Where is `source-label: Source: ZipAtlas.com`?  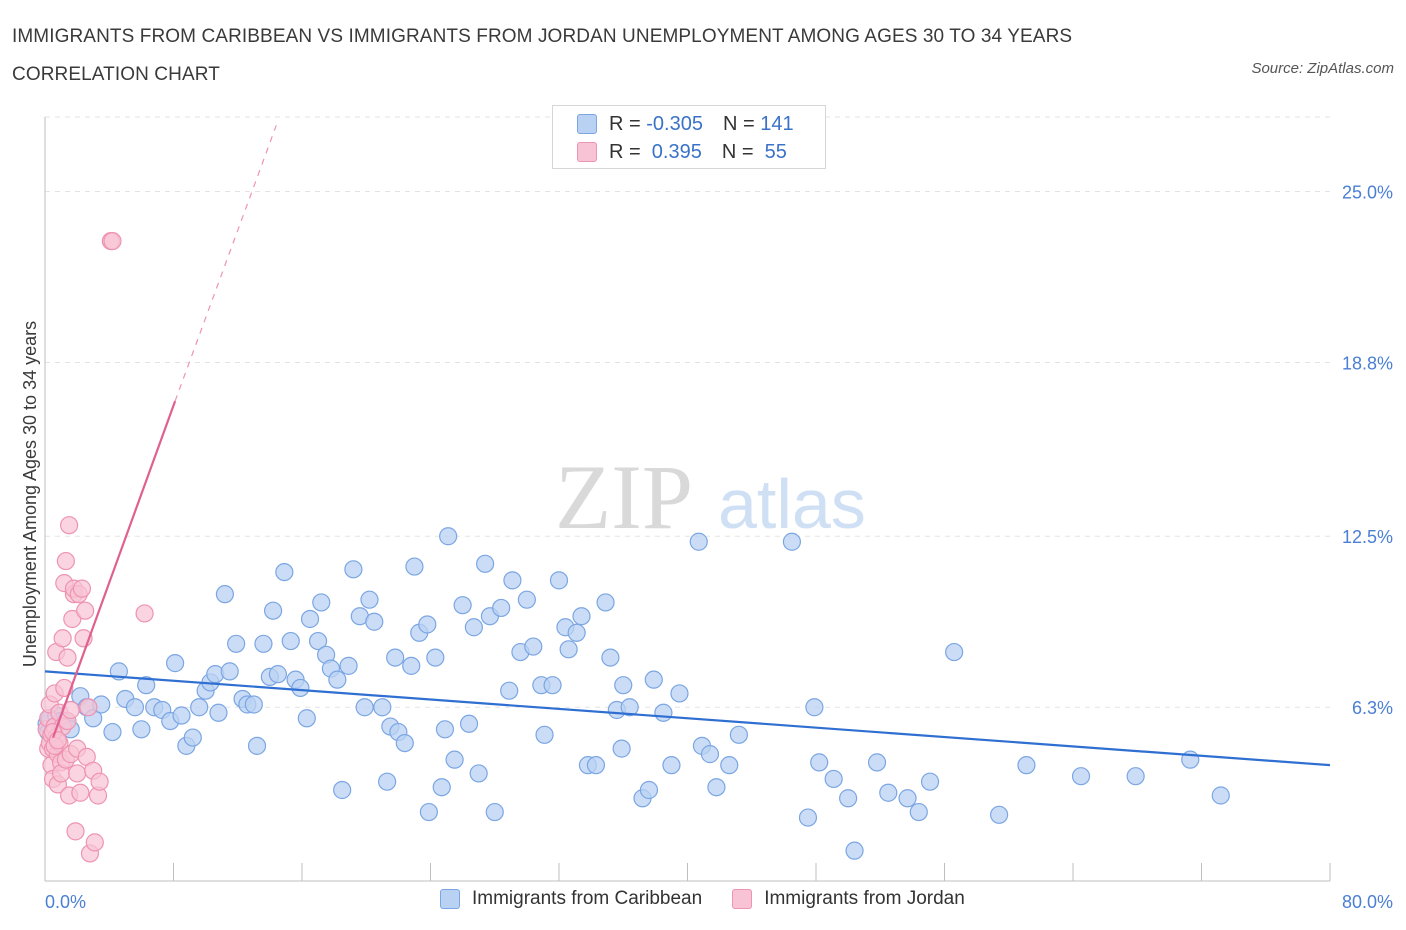 source-label: Source: ZipAtlas.com is located at coordinates (1322, 68).